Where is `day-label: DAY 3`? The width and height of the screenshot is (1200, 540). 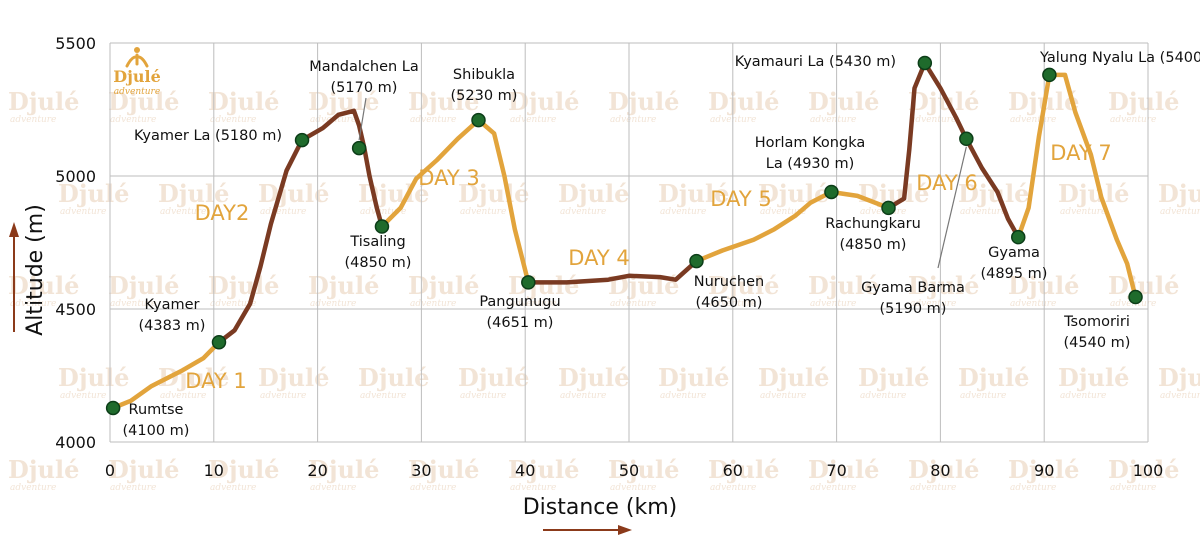
day-label: DAY 3 is located at coordinates (448, 178).